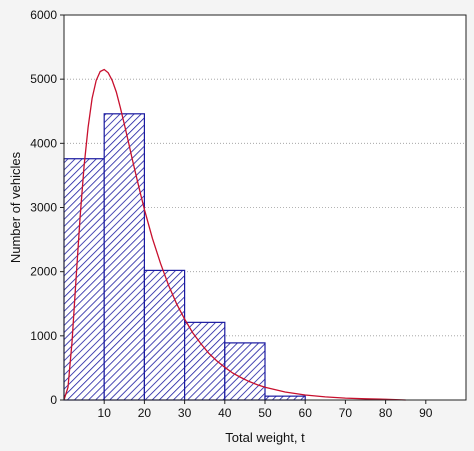 This screenshot has height=451, width=474. I want to click on x-tick-label: 40, so click(225, 413).